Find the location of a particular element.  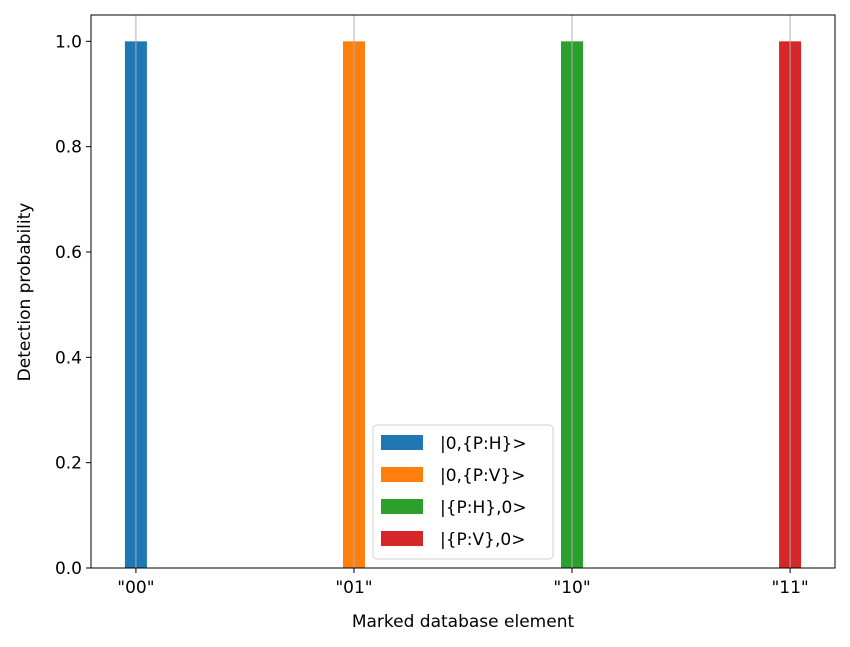

legend-box is located at coordinates (463, 492).